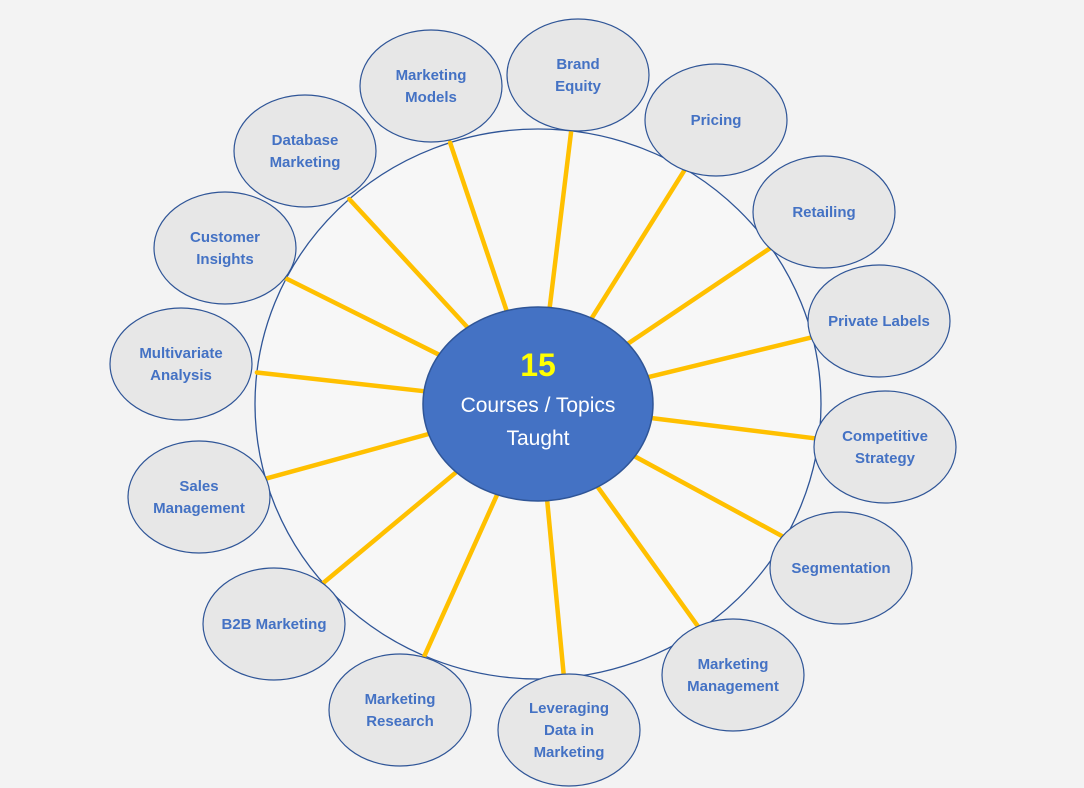 Image resolution: width=1084 pixels, height=788 pixels. I want to click on topic-label-line: Brand, so click(577, 64).